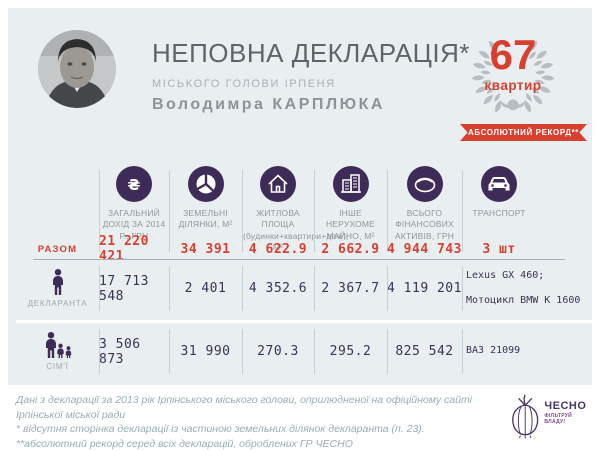 The width and height of the screenshot is (600, 451). I want to click on declarant-other-property: 2 367.7, so click(350, 288).